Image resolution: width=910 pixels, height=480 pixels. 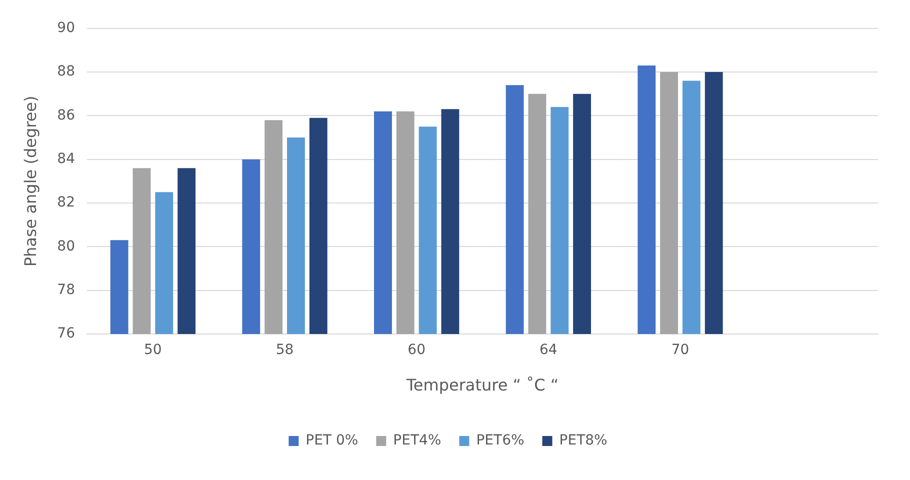 I want to click on x-tick-label: 70, so click(x=680, y=350).